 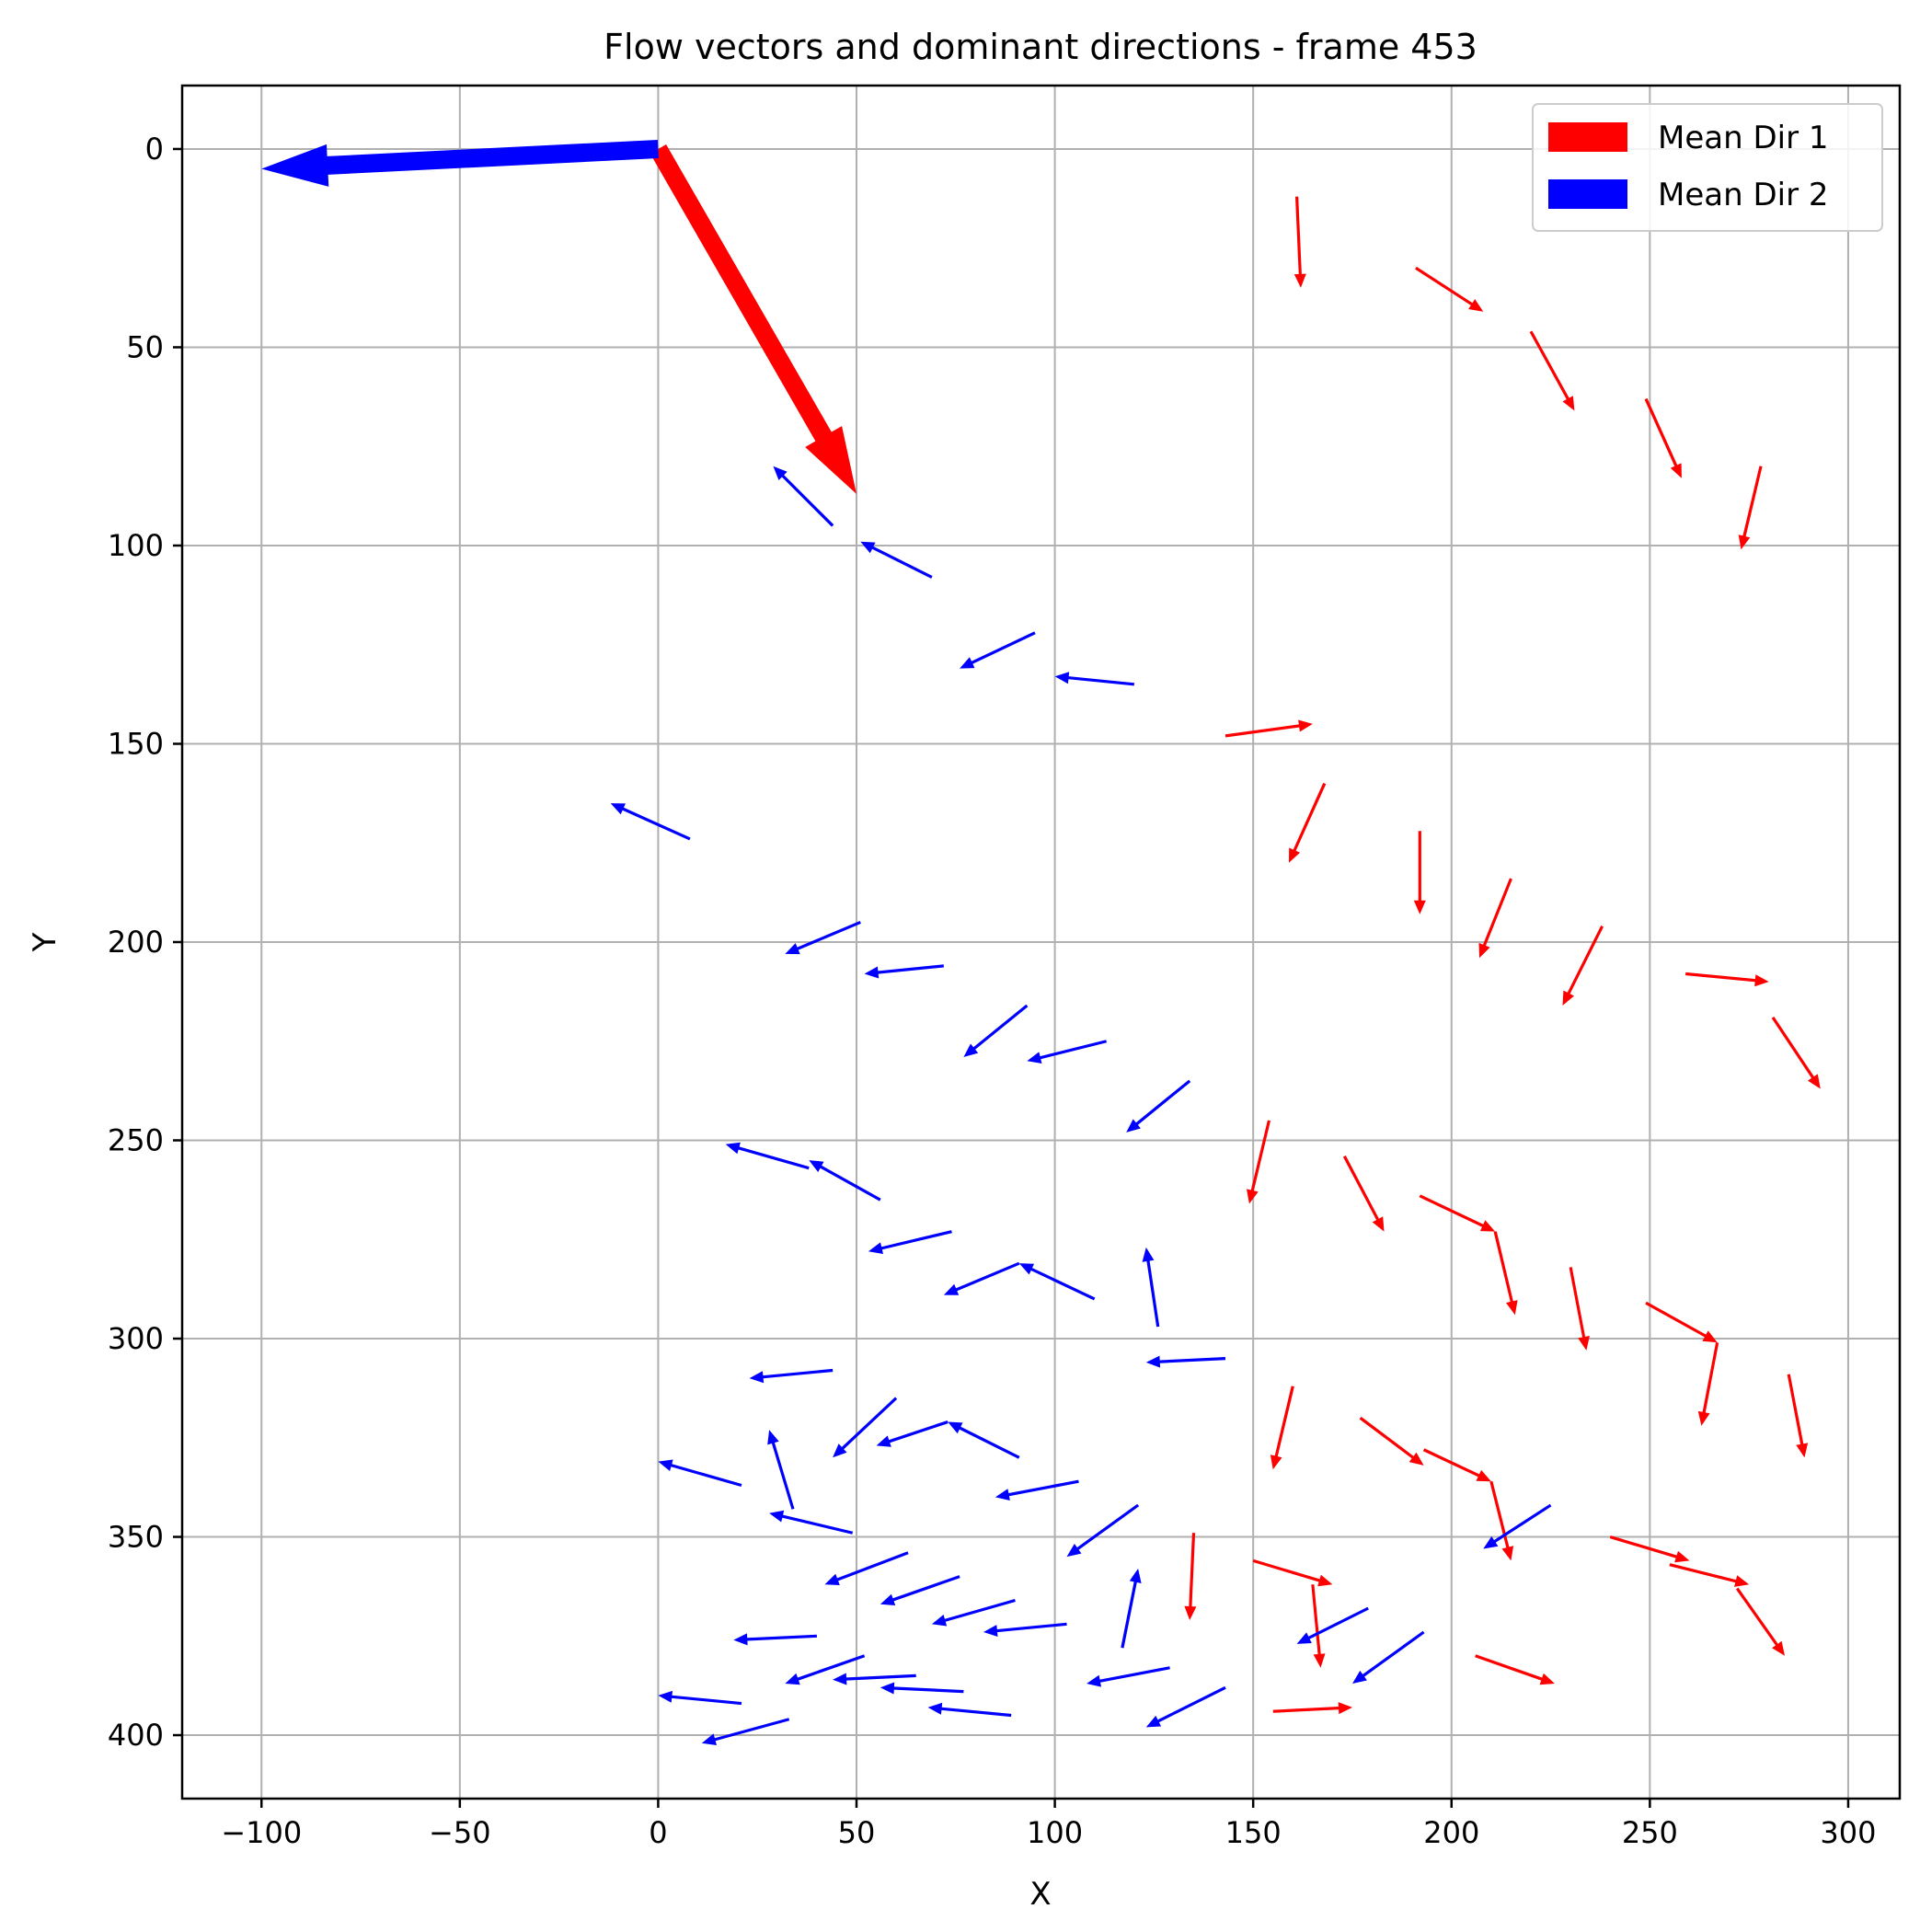 I want to click on y-axis: 0 50 100 150 200 250 300 350 400, so click(x=145, y=942).